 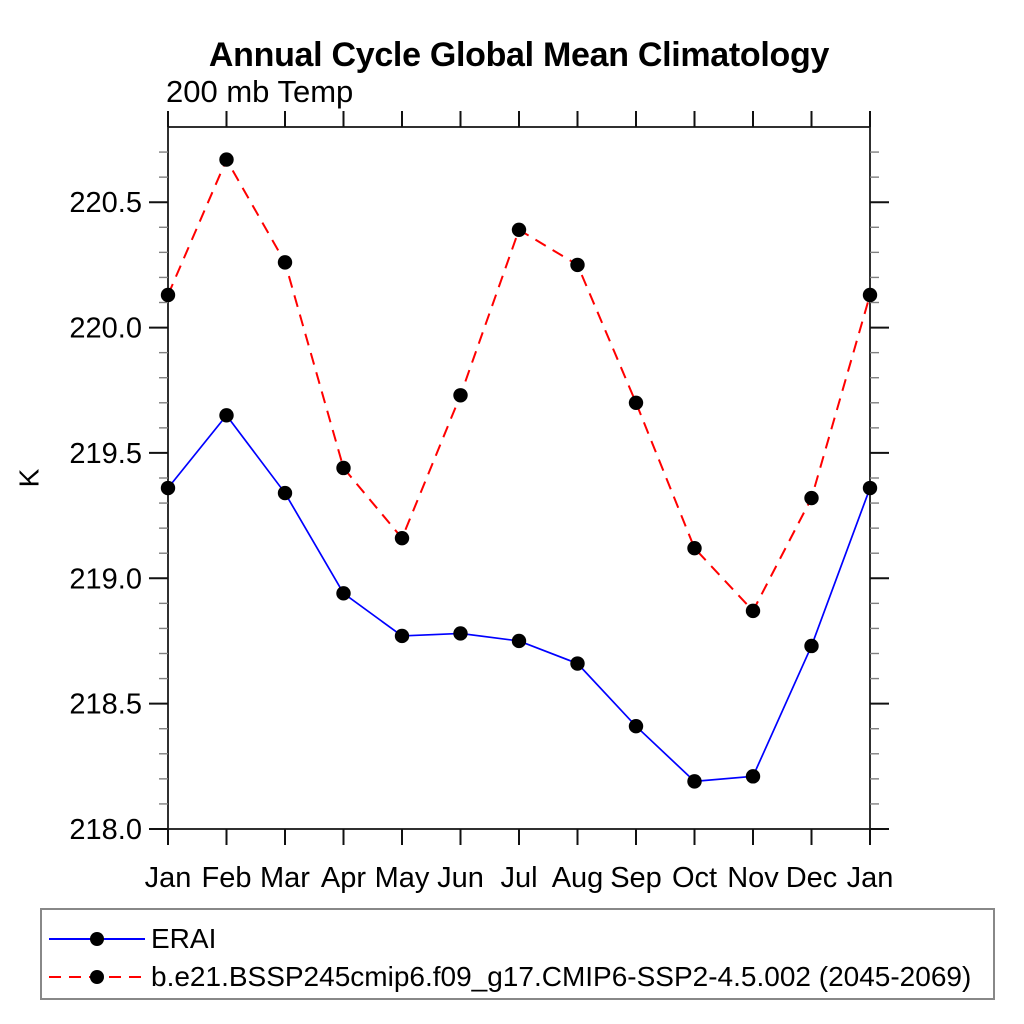 I want to click on x-tick-label: Apr, so click(x=343, y=878).